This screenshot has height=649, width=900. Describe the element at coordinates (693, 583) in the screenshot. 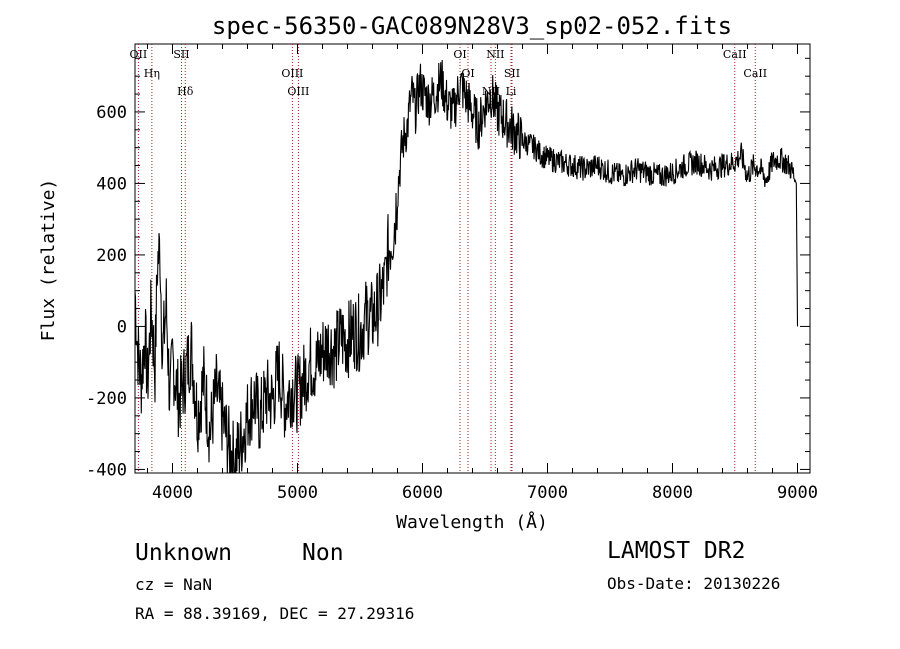

I see `obs-date-label: Obs-Date: 20130226` at that location.